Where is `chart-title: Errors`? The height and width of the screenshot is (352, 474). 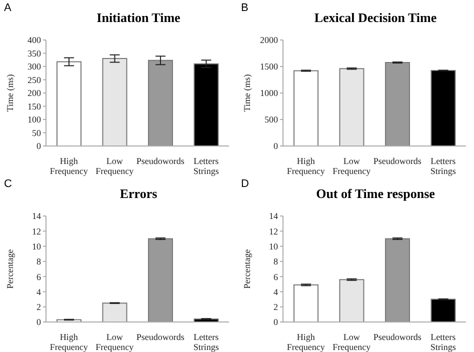 chart-title: Errors is located at coordinates (138, 194).